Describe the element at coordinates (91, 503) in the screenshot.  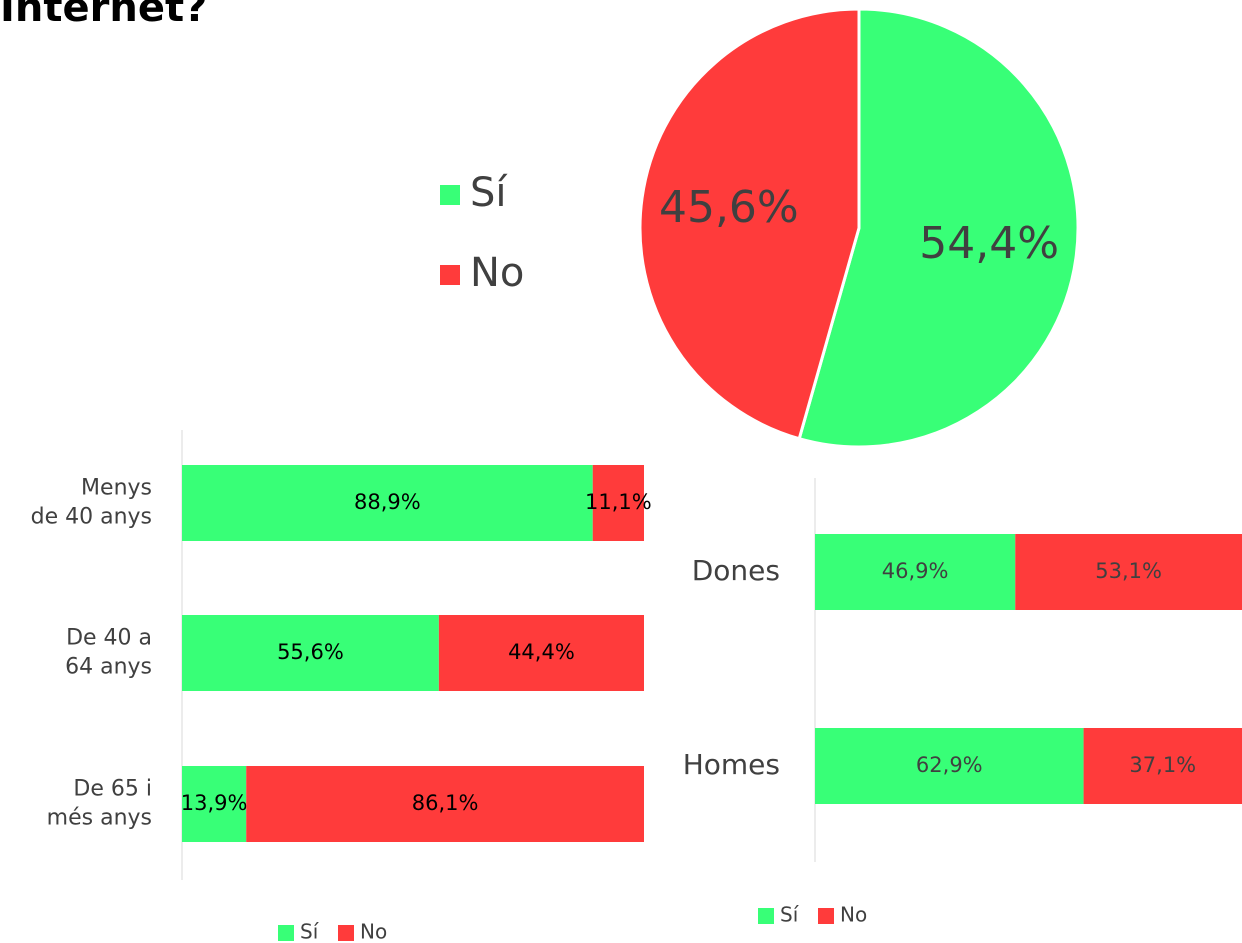
I see `category-label: Menys de 40 anys` at that location.